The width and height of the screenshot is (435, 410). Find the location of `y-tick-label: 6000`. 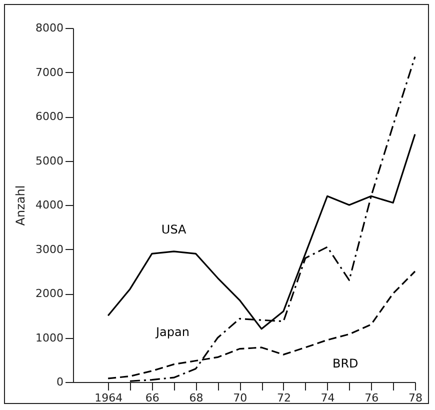

y-tick-label: 6000 is located at coordinates (50, 116).